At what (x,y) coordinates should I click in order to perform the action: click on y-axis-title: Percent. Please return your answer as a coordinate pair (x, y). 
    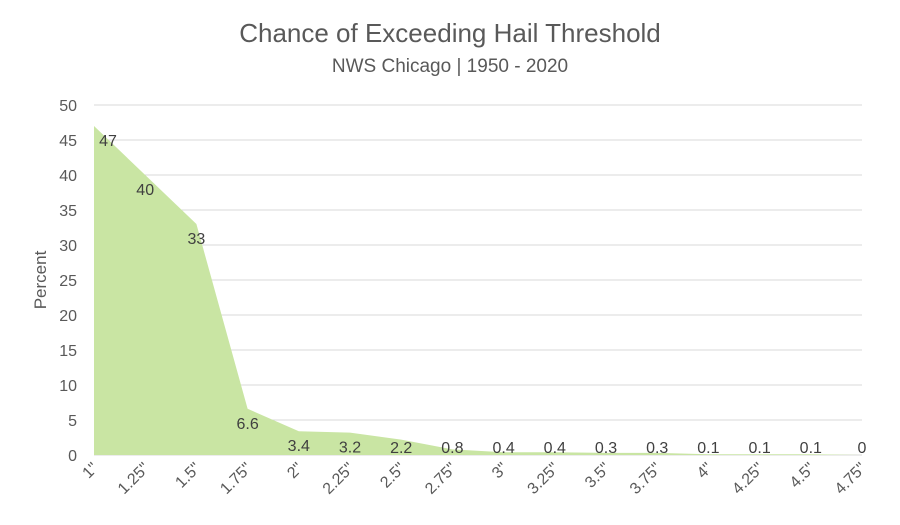
    Looking at the image, I should click on (40, 279).